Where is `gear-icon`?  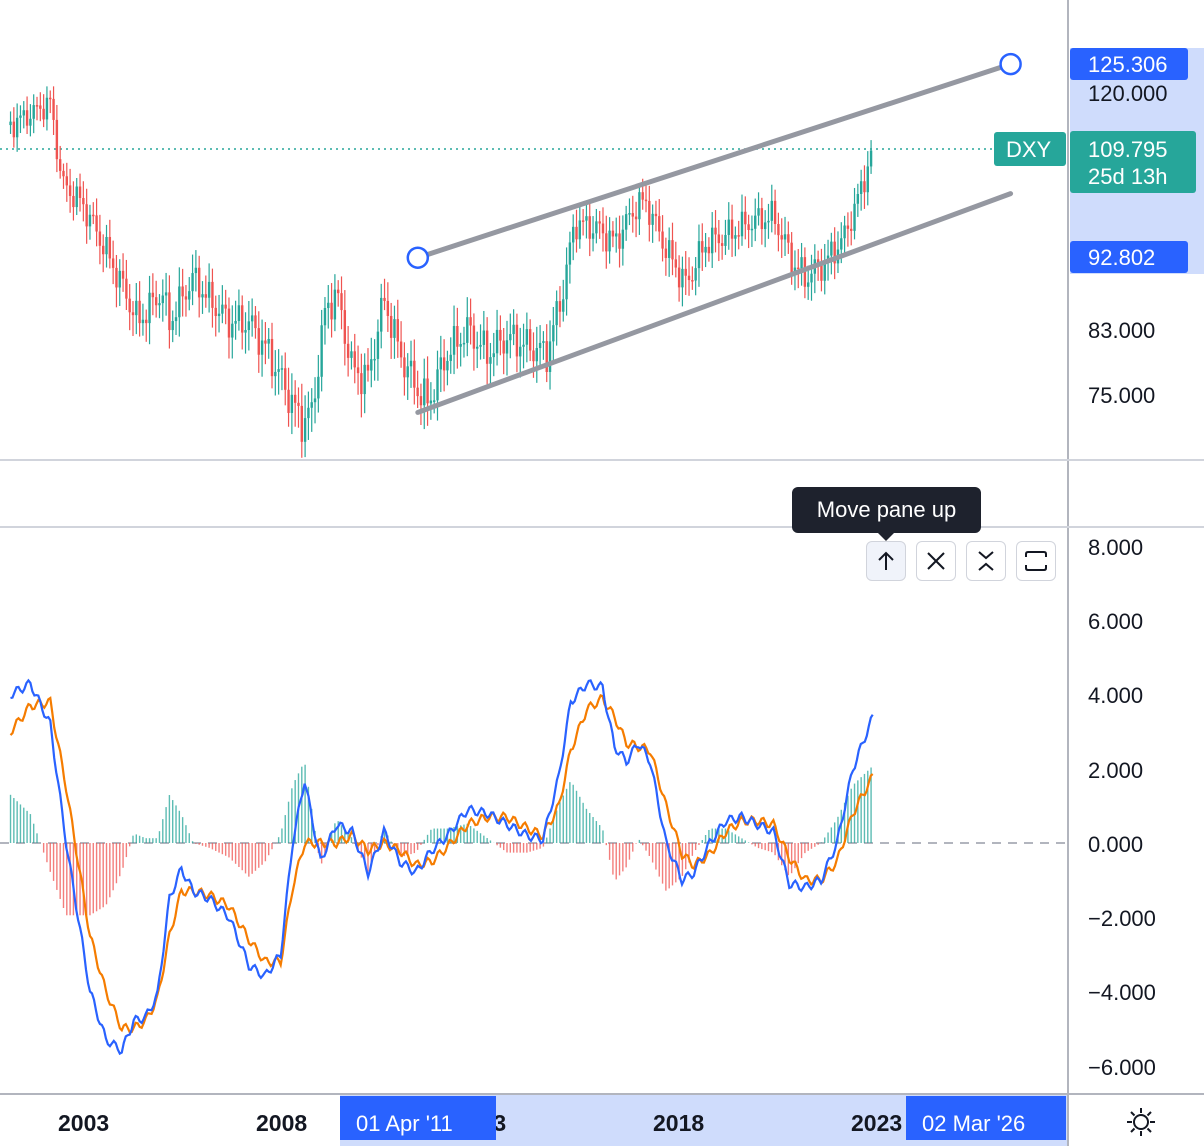 gear-icon is located at coordinates (1141, 1122).